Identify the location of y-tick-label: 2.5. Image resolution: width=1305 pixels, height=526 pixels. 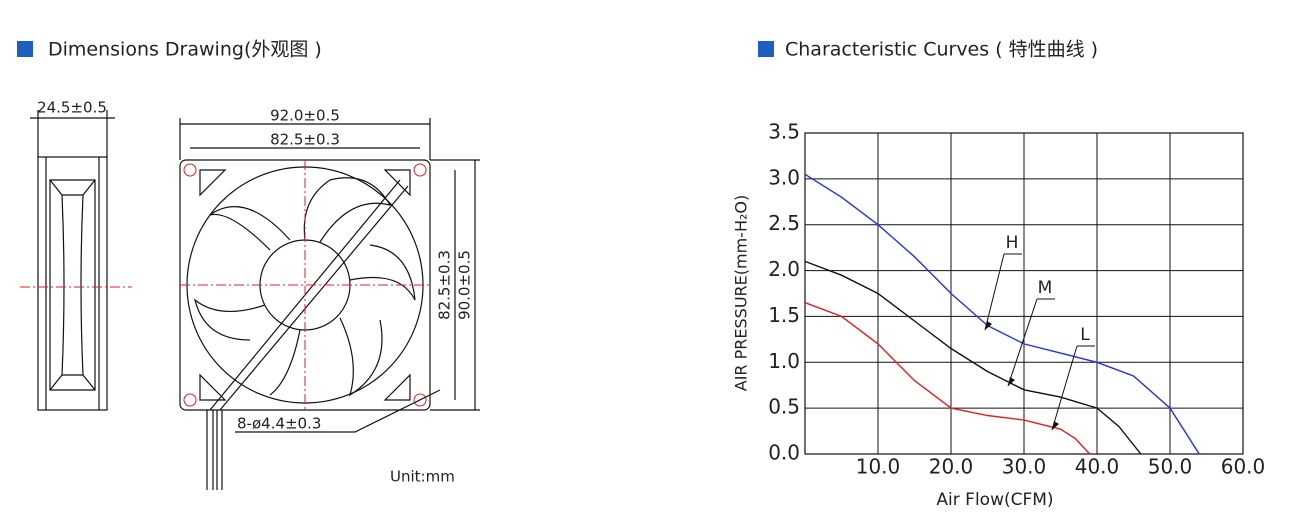
(784, 223).